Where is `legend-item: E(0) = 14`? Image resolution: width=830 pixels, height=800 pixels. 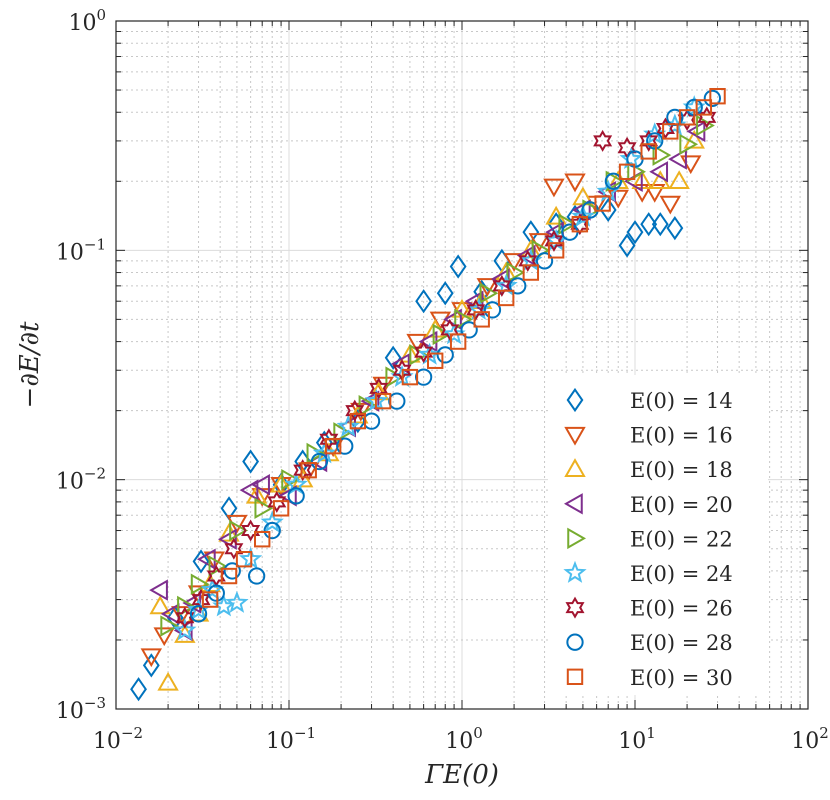
legend-item: E(0) = 14 is located at coordinates (649, 400).